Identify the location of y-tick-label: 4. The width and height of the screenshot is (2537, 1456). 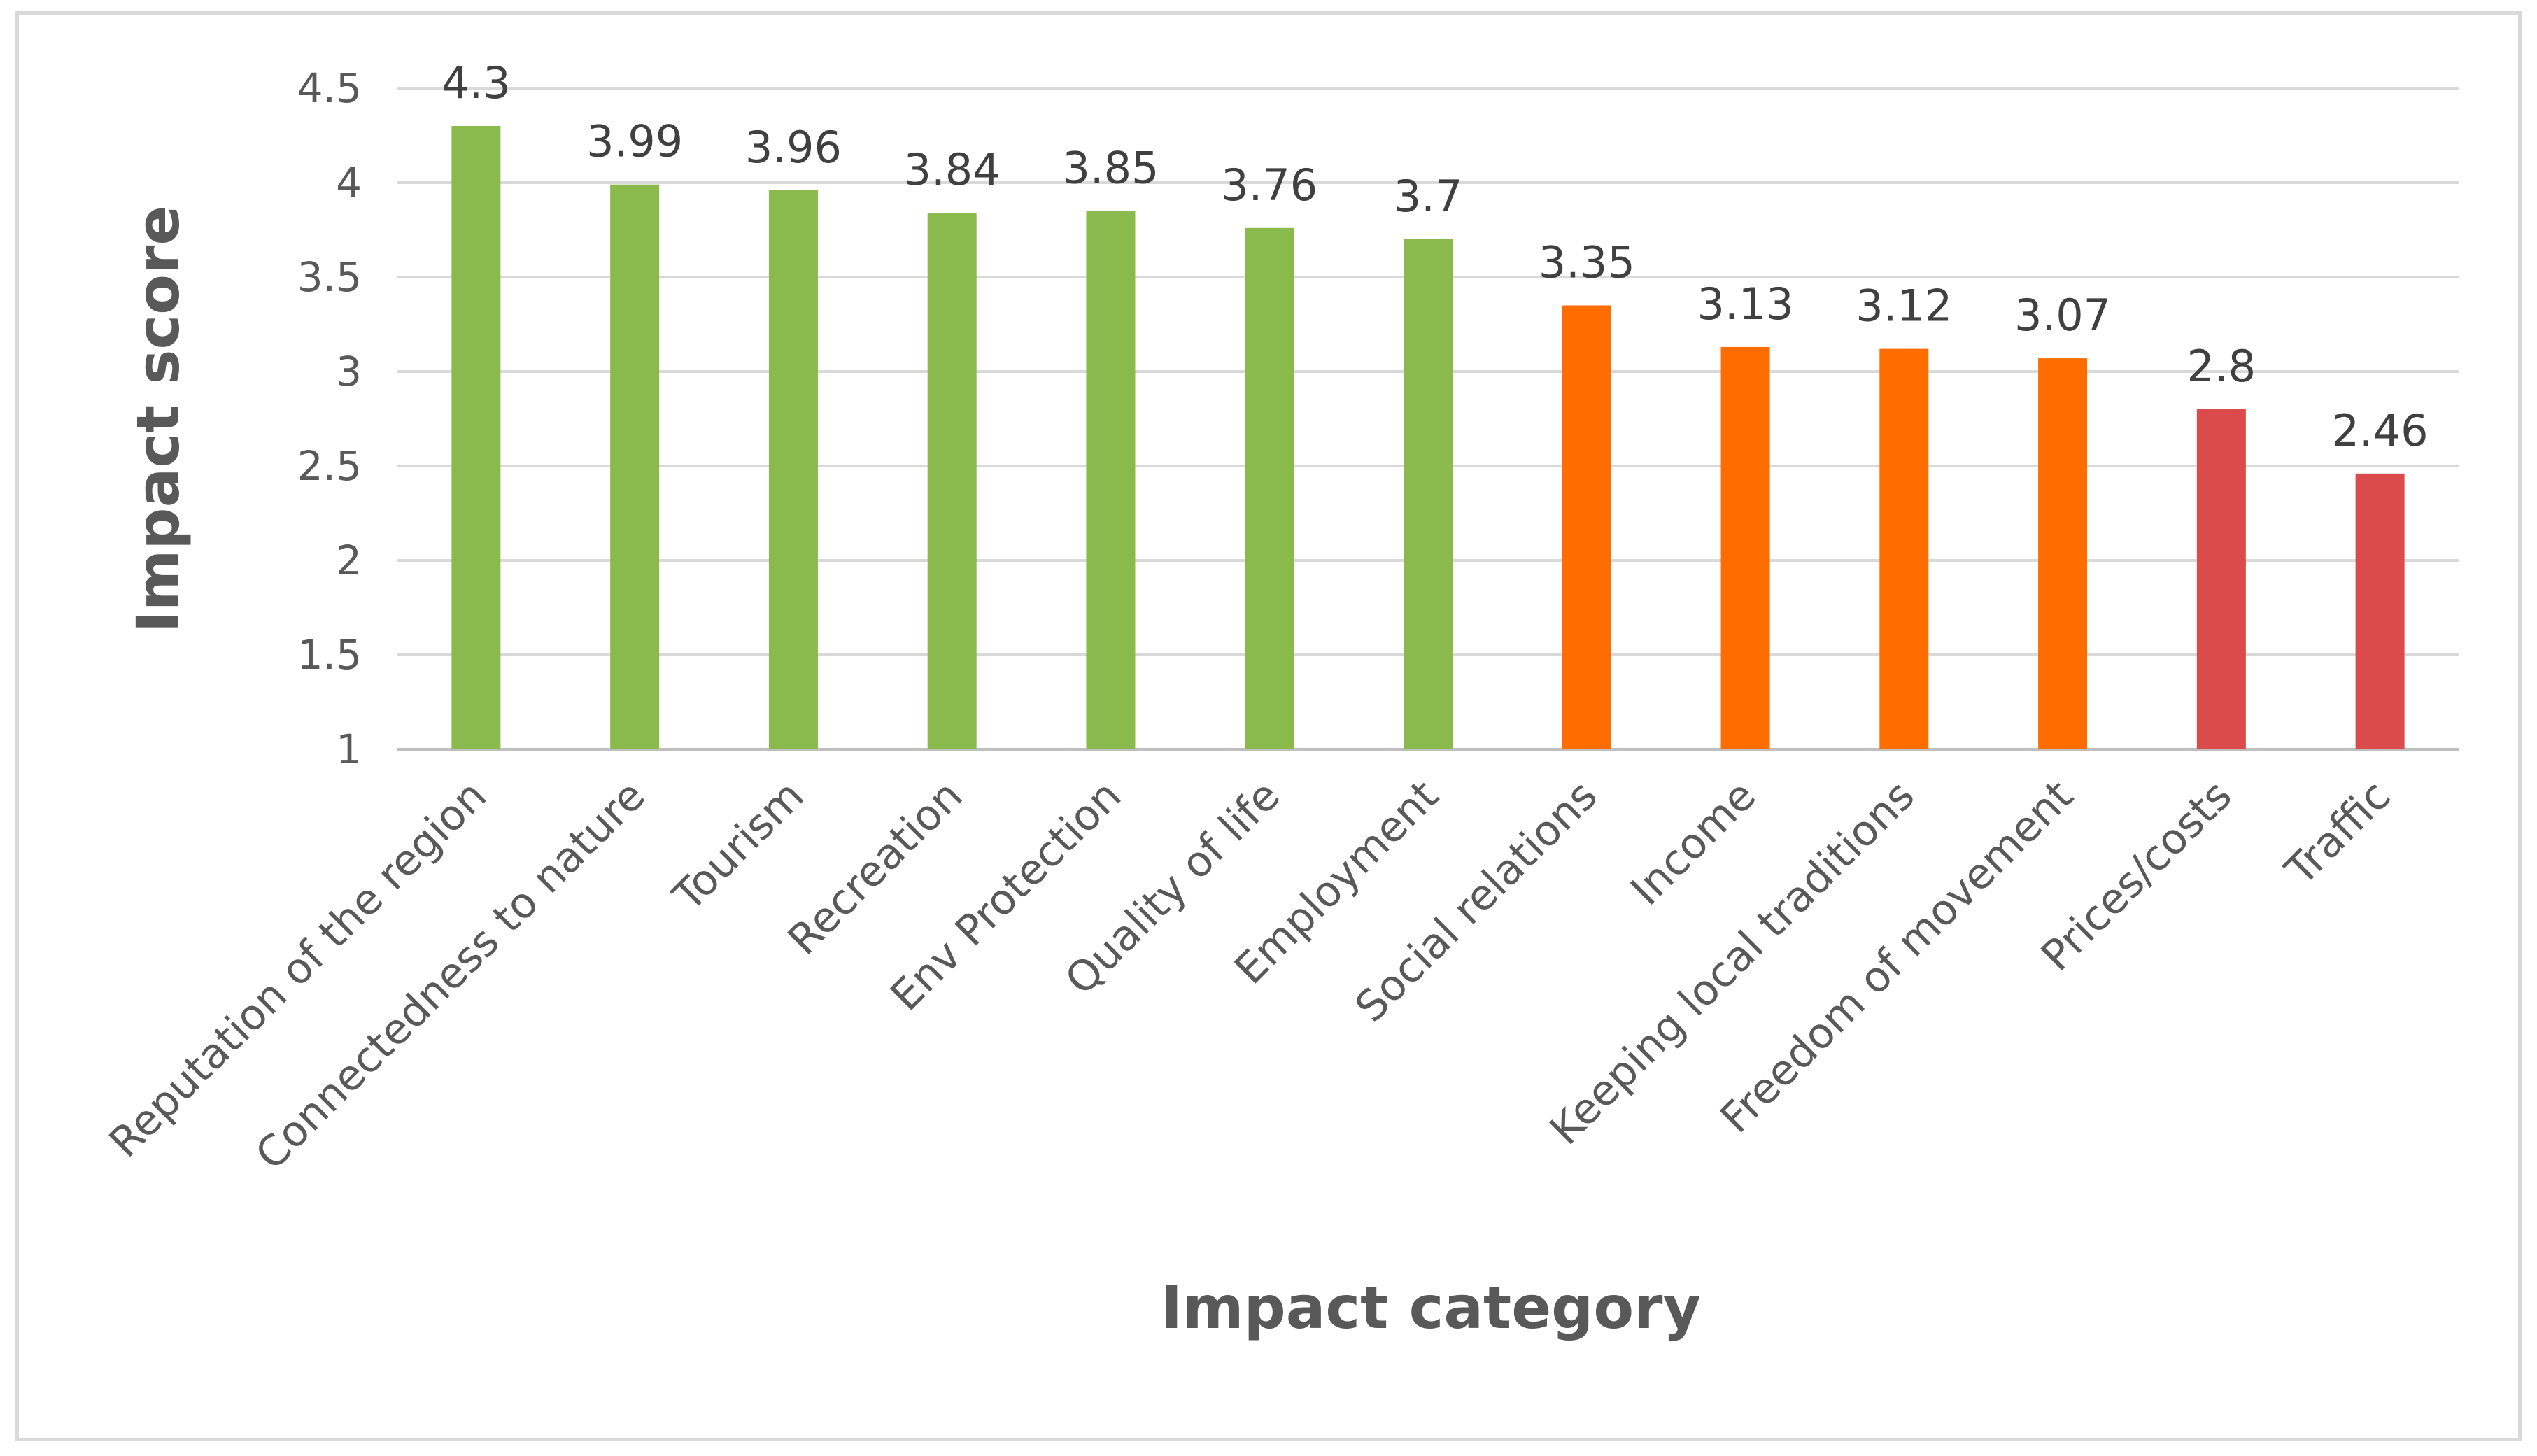
(349, 182).